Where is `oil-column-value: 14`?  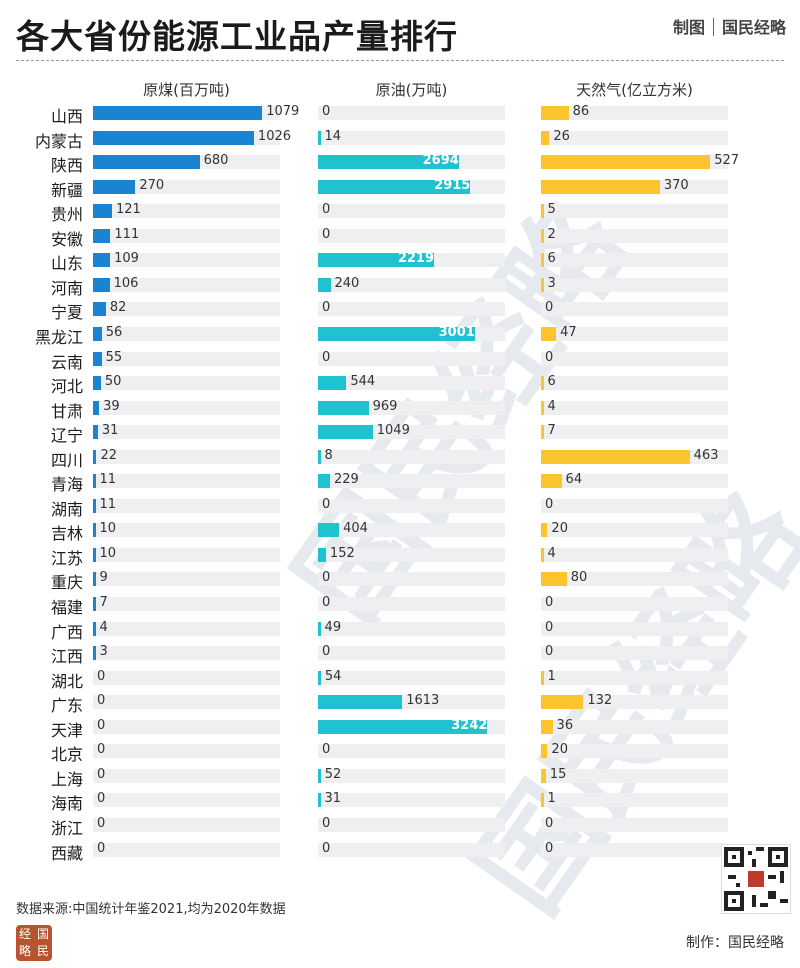
oil-column-value: 14 is located at coordinates (333, 136).